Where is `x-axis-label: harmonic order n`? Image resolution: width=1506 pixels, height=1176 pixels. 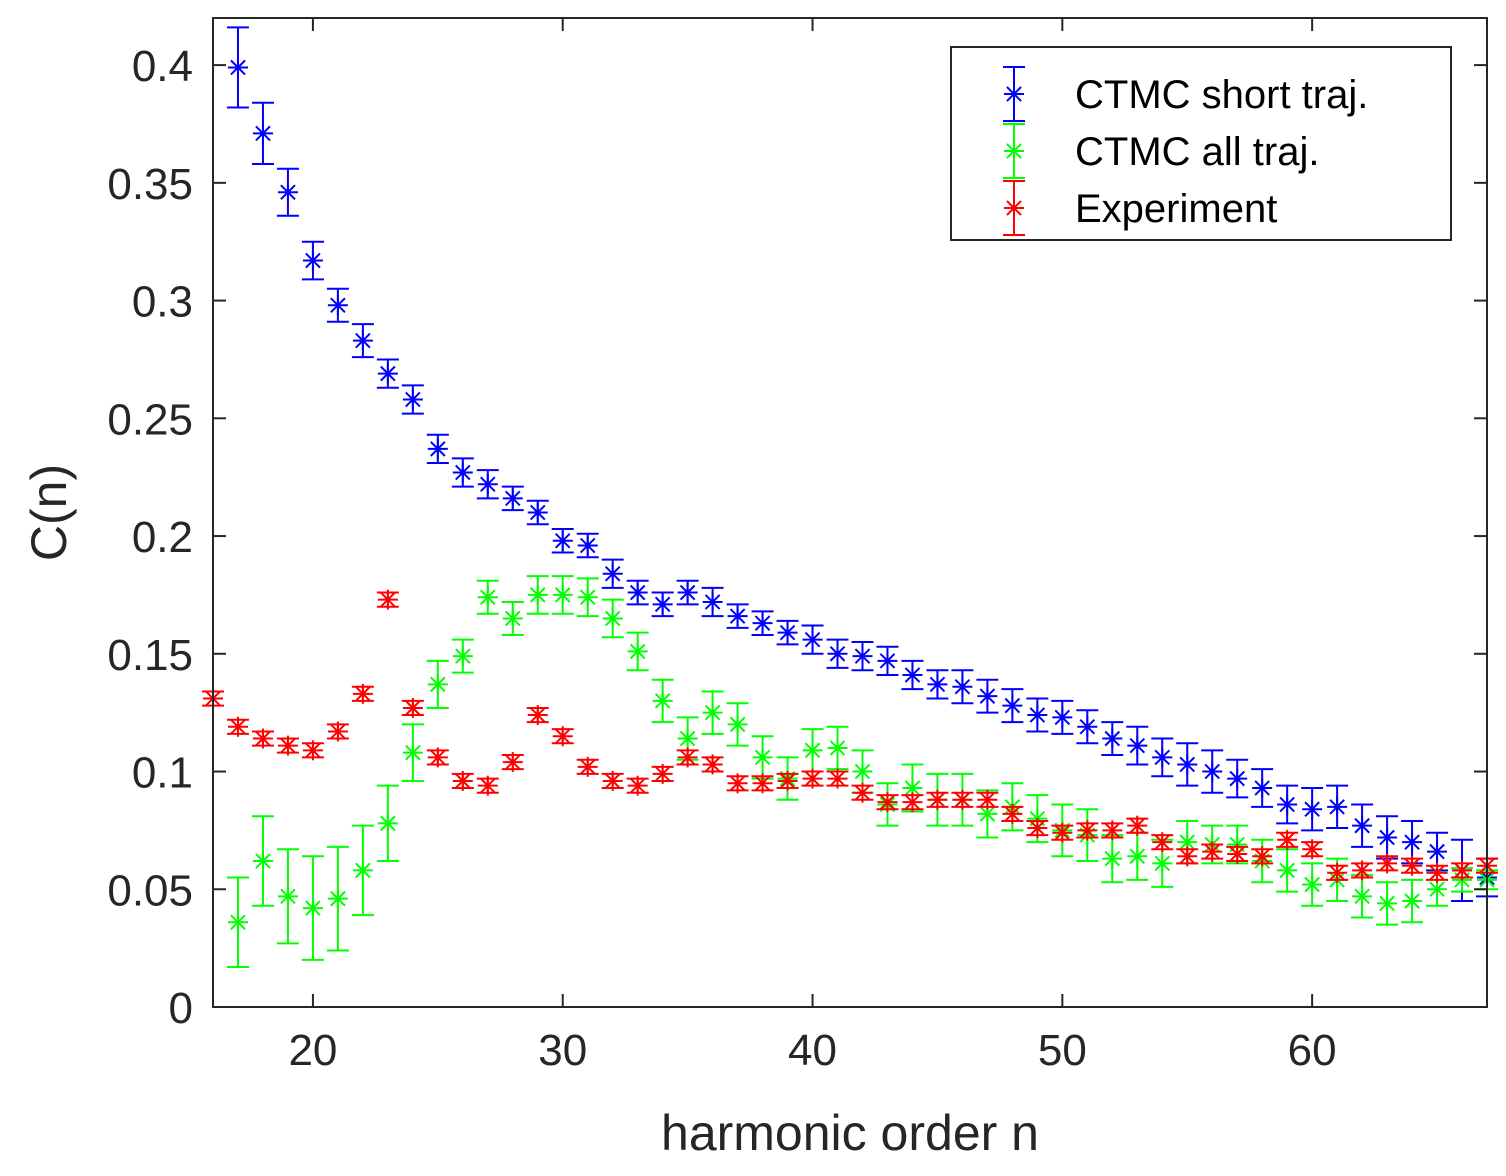
x-axis-label: harmonic order n is located at coordinates (850, 1133).